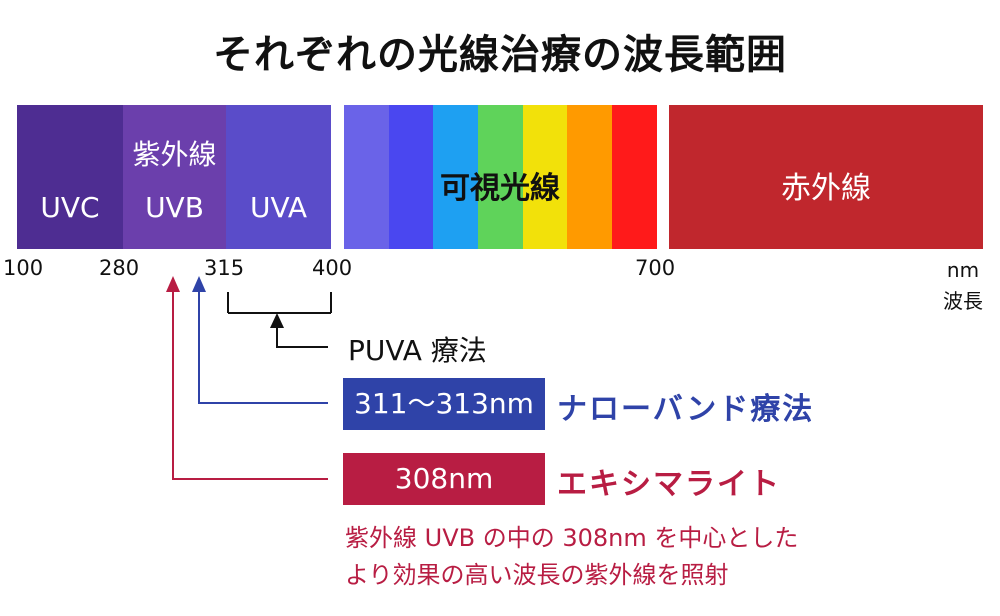 This screenshot has width=1000, height=616. Describe the element at coordinates (963, 270) in the screenshot. I see `axis-unit: nm` at that location.